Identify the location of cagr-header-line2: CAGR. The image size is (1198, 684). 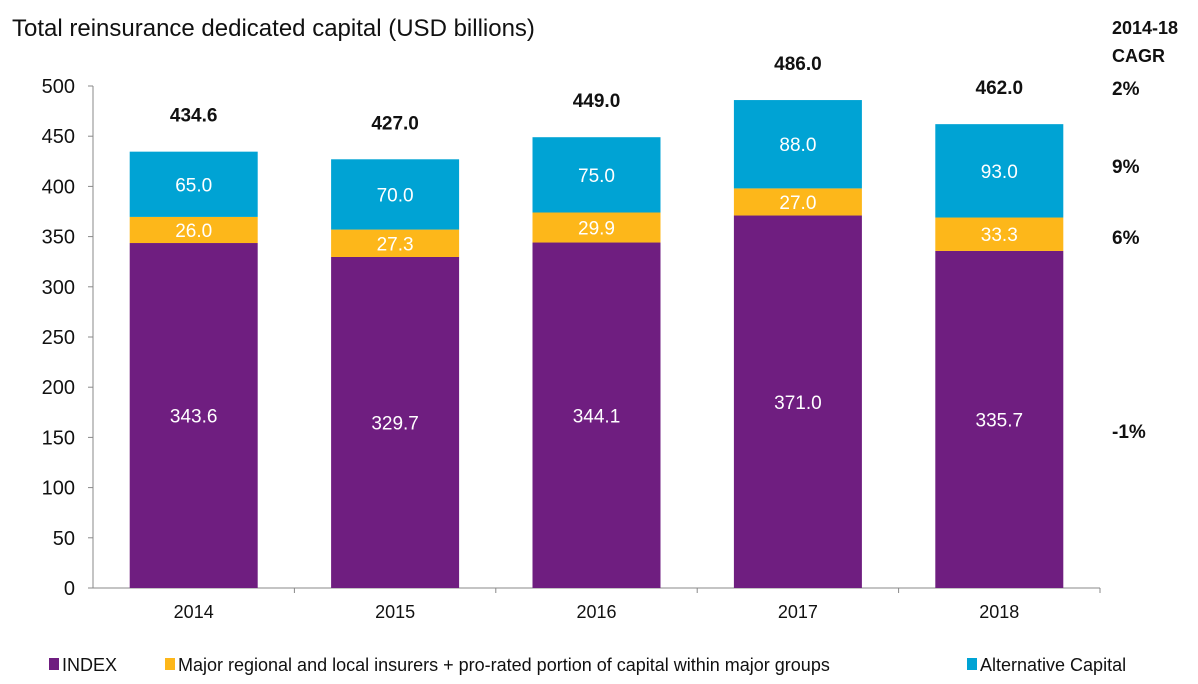
(1138, 56).